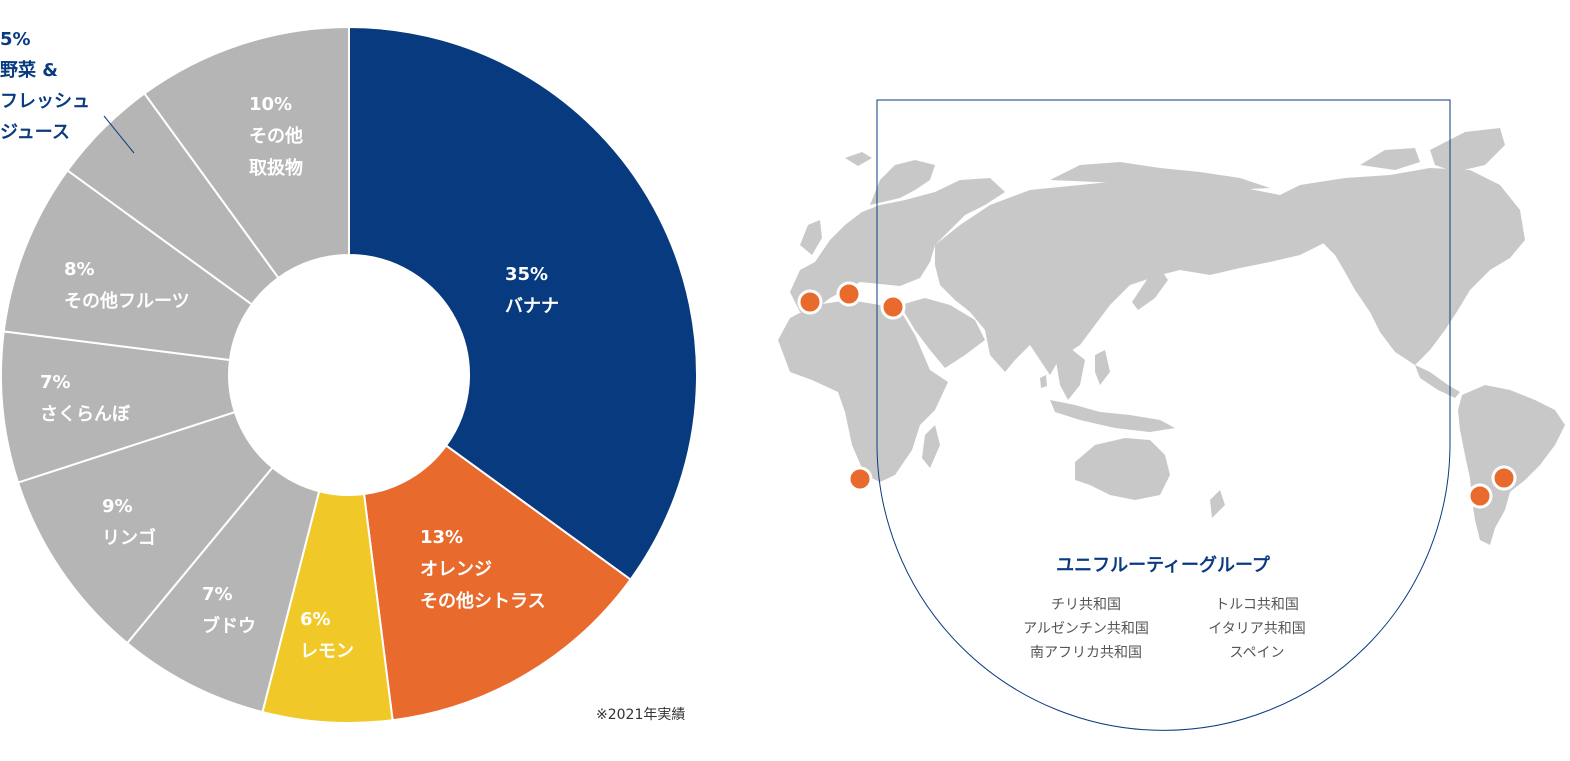 Image resolution: width=1570 pixels, height=761 pixels. Describe the element at coordinates (327, 635) in the screenshot. I see `slice-label-2: 6% レモン` at that location.